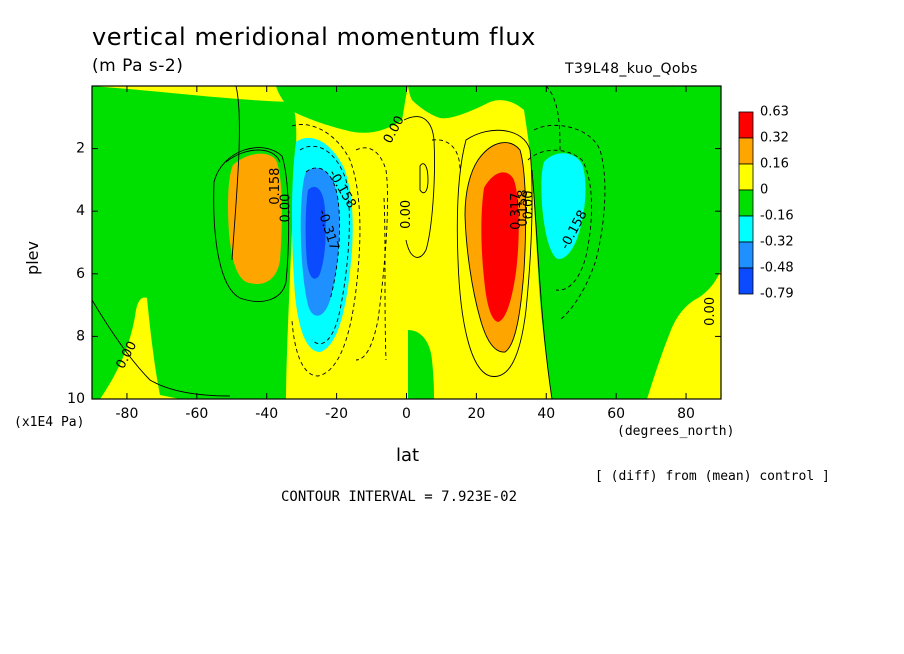  What do you see at coordinates (266, 414) in the screenshot?
I see `x-tick-label: -40` at bounding box center [266, 414].